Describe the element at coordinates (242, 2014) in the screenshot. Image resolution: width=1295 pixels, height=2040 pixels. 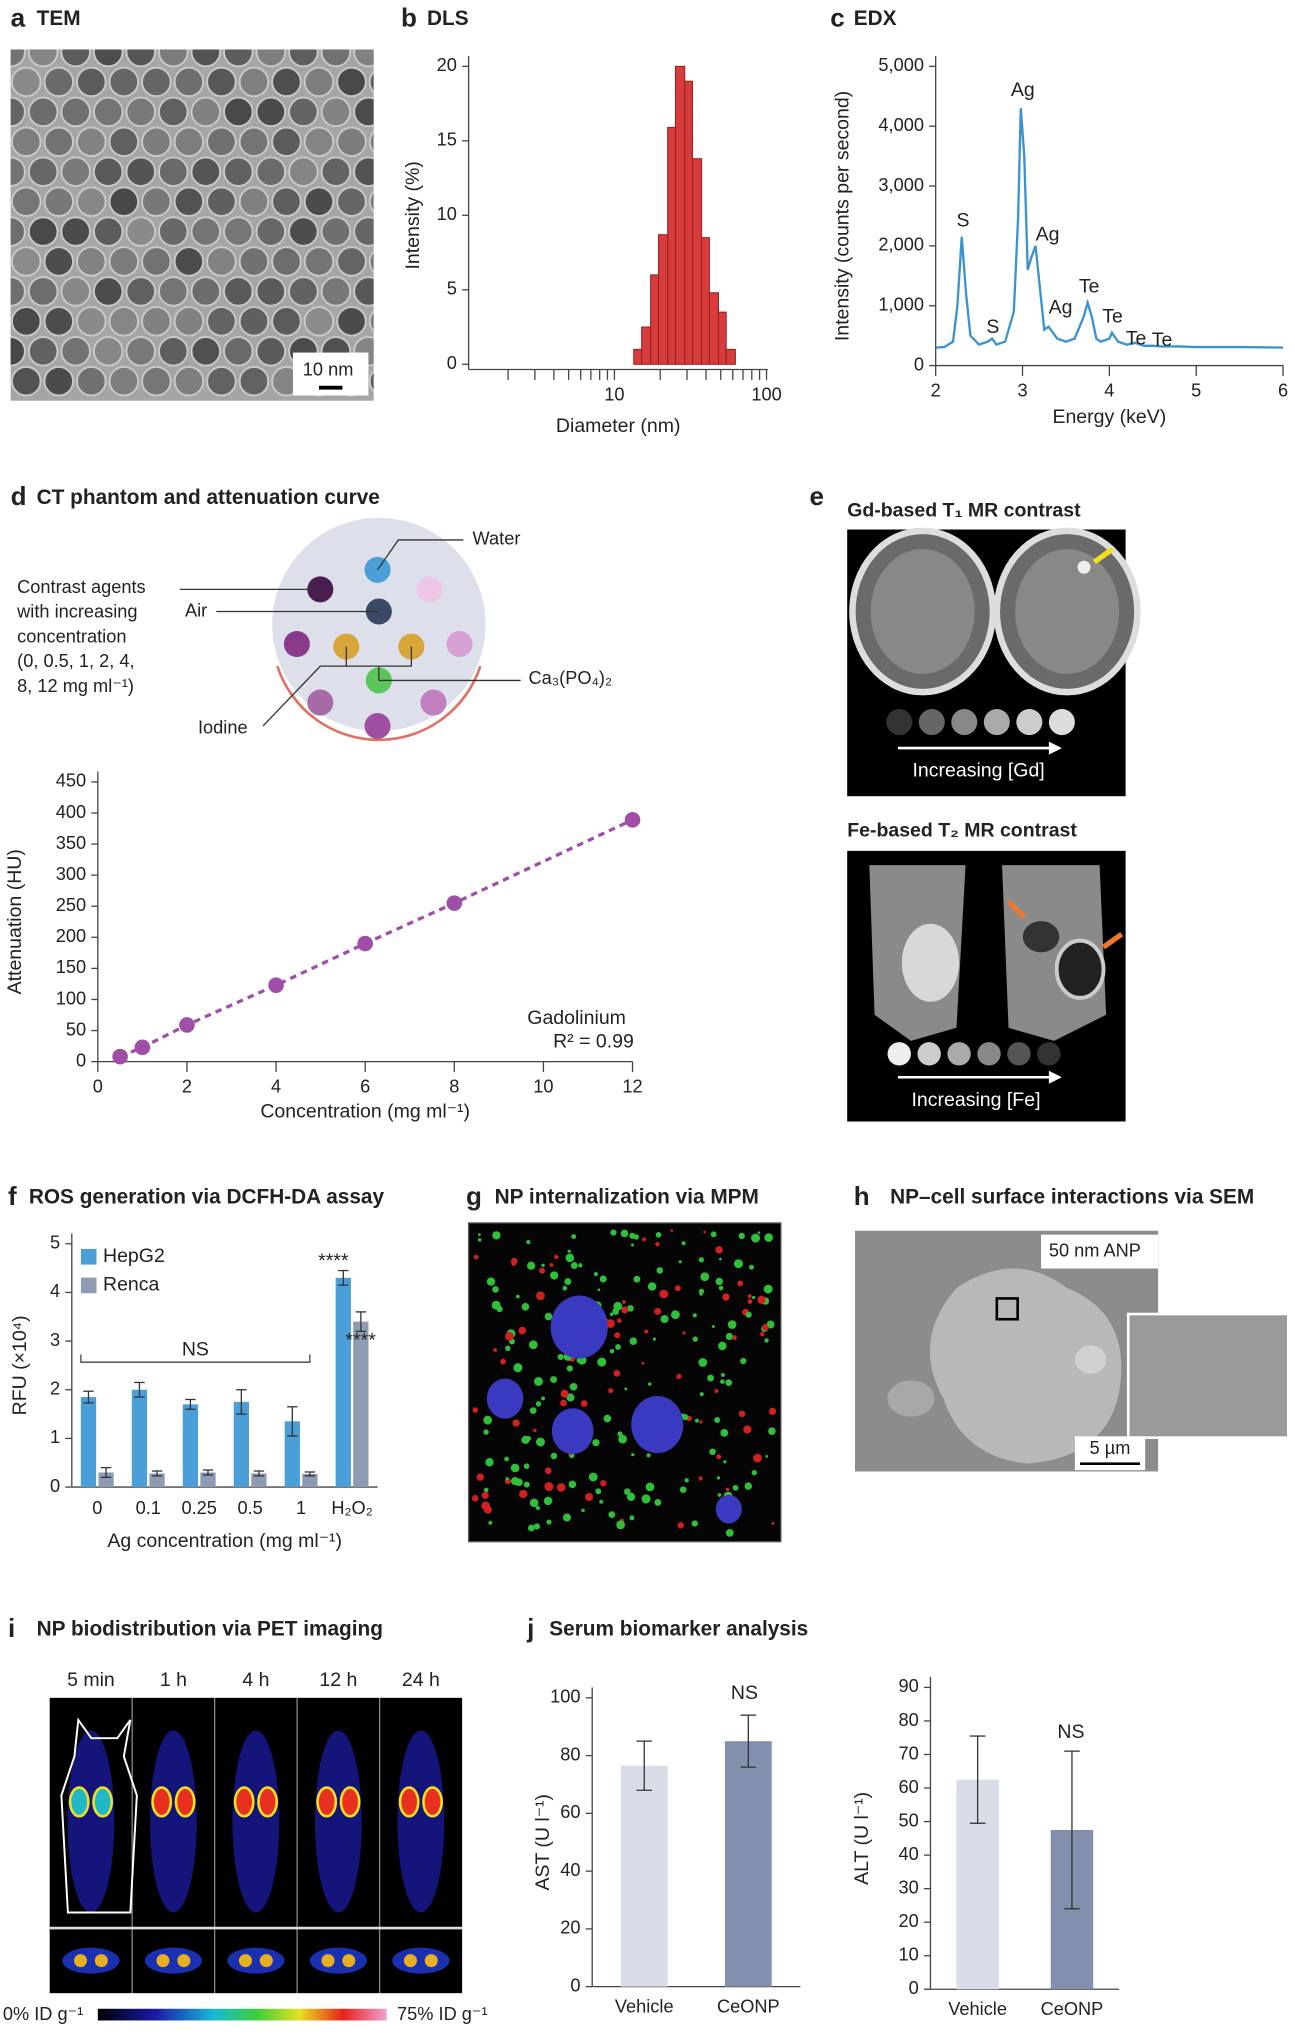
I see `pet-colorbar` at that location.